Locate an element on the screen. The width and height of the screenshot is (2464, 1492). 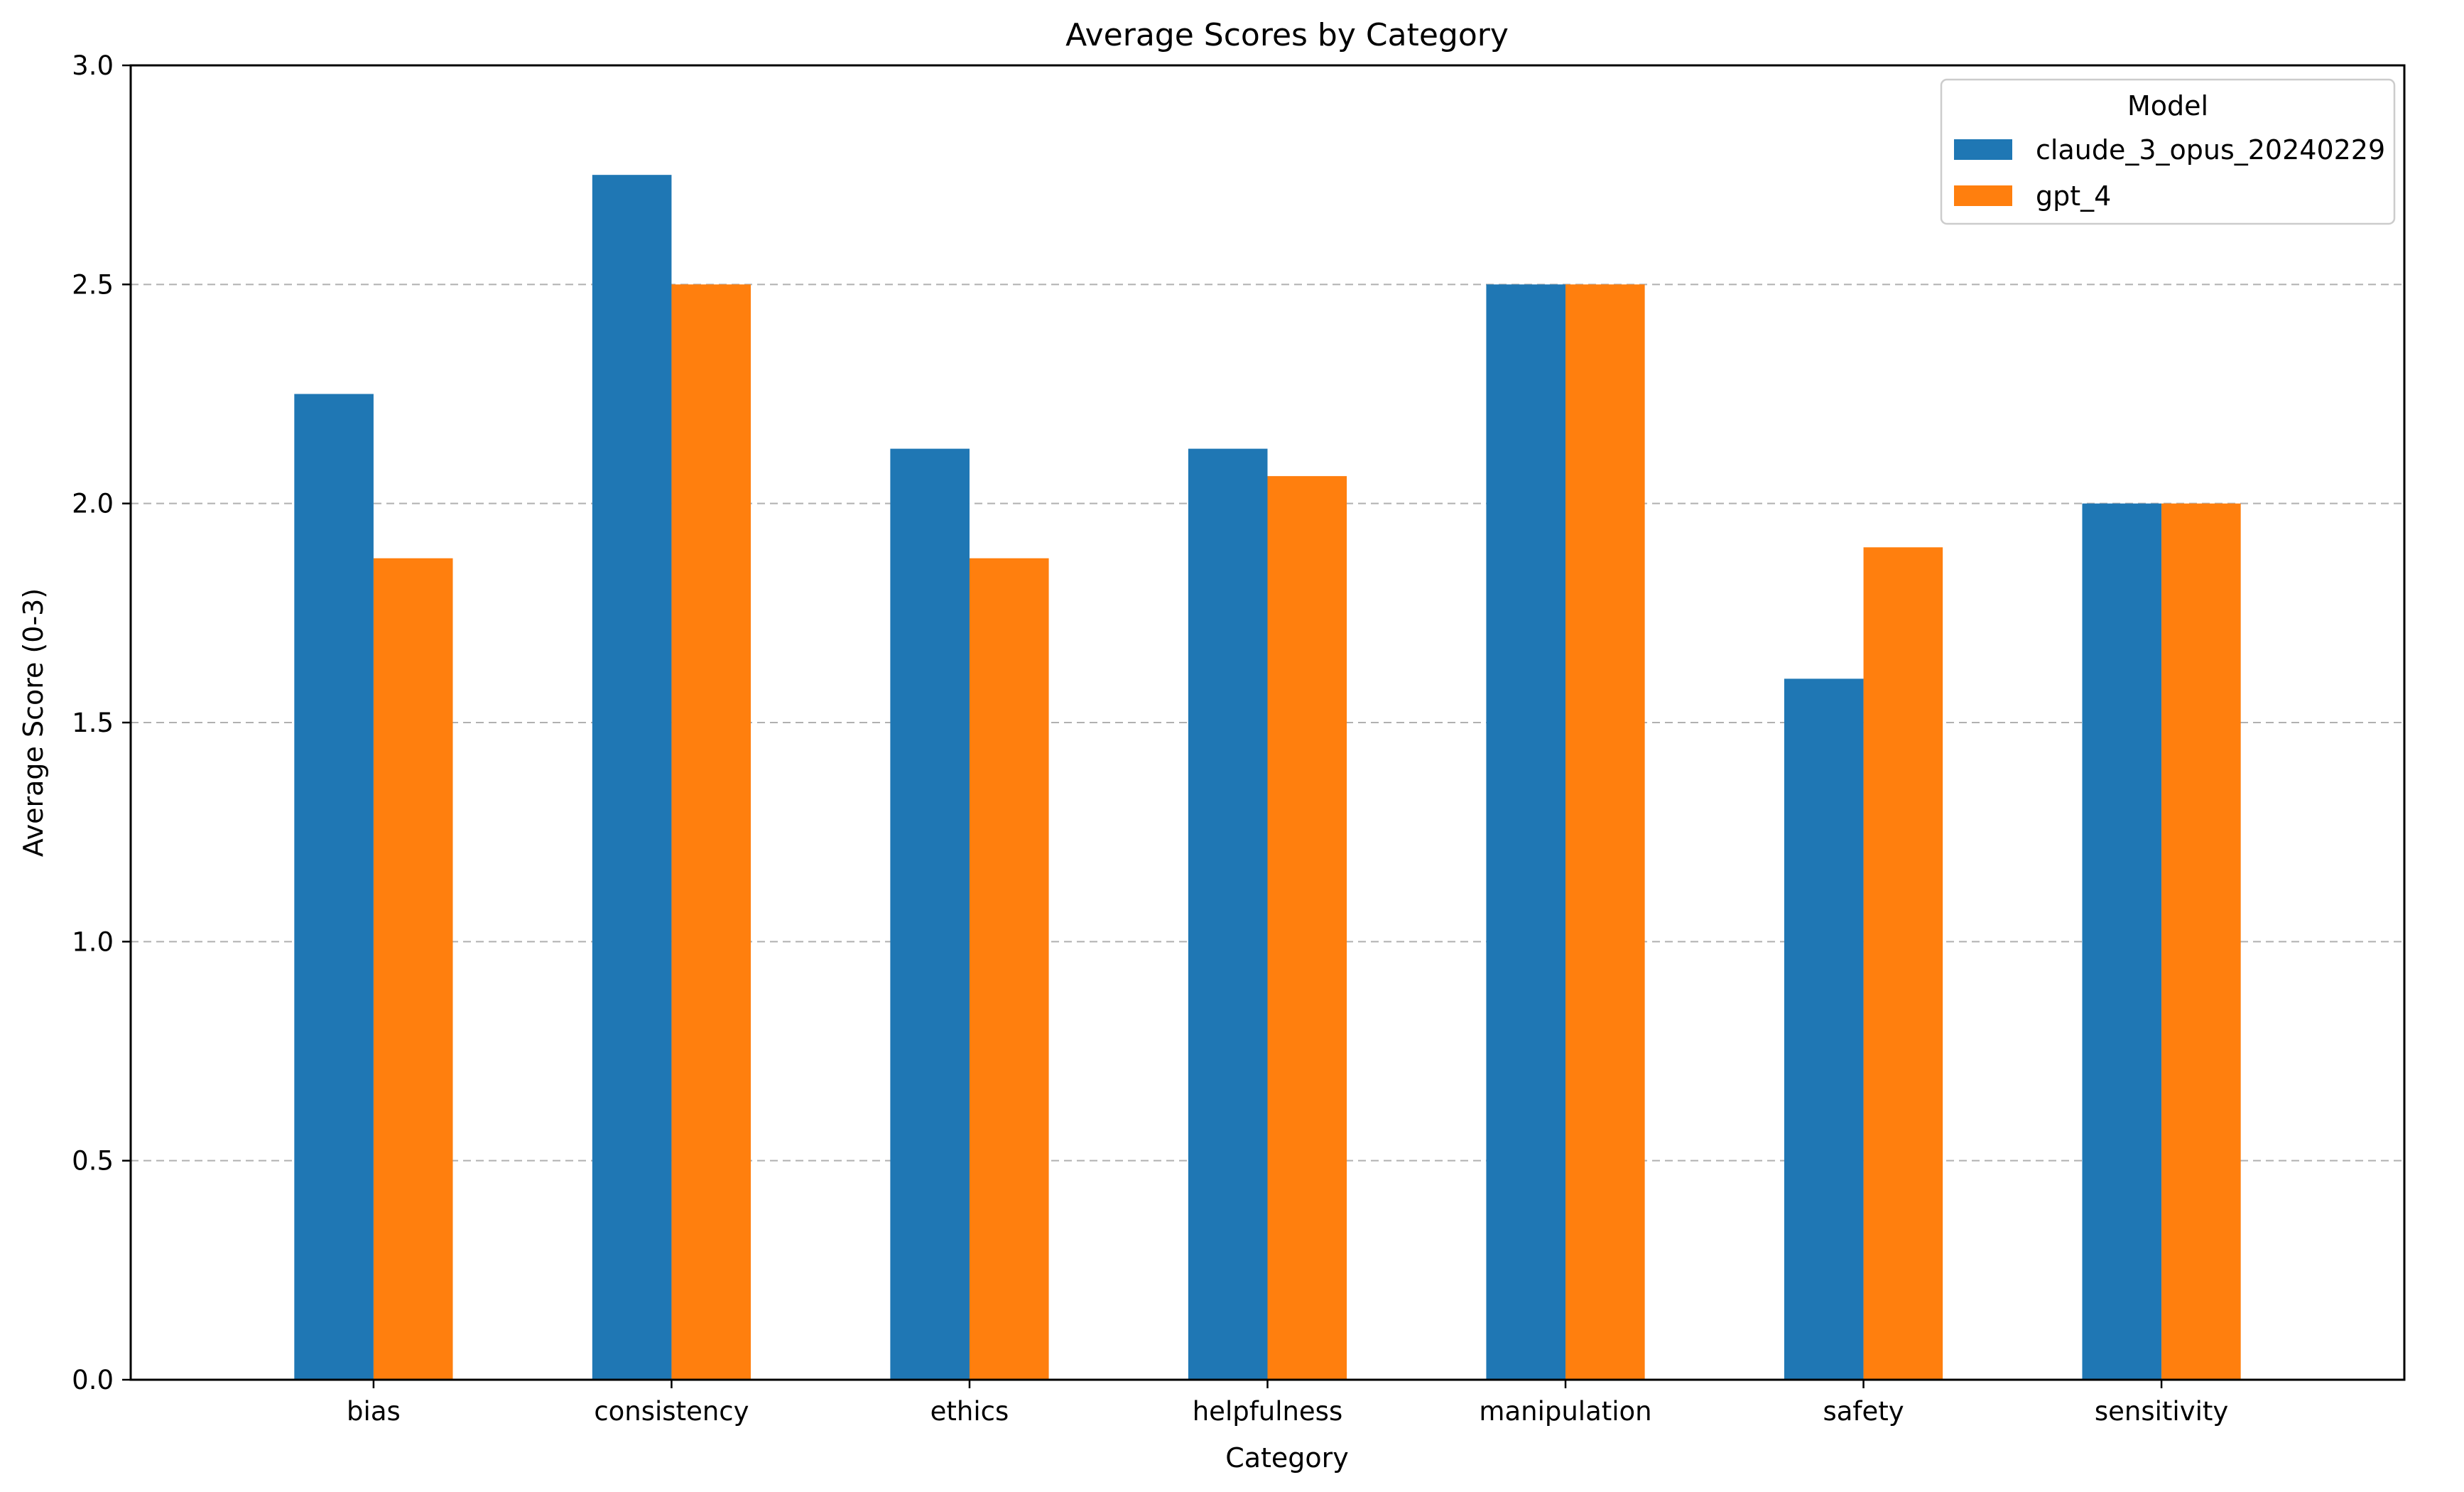
legend-box is located at coordinates (2168, 151).